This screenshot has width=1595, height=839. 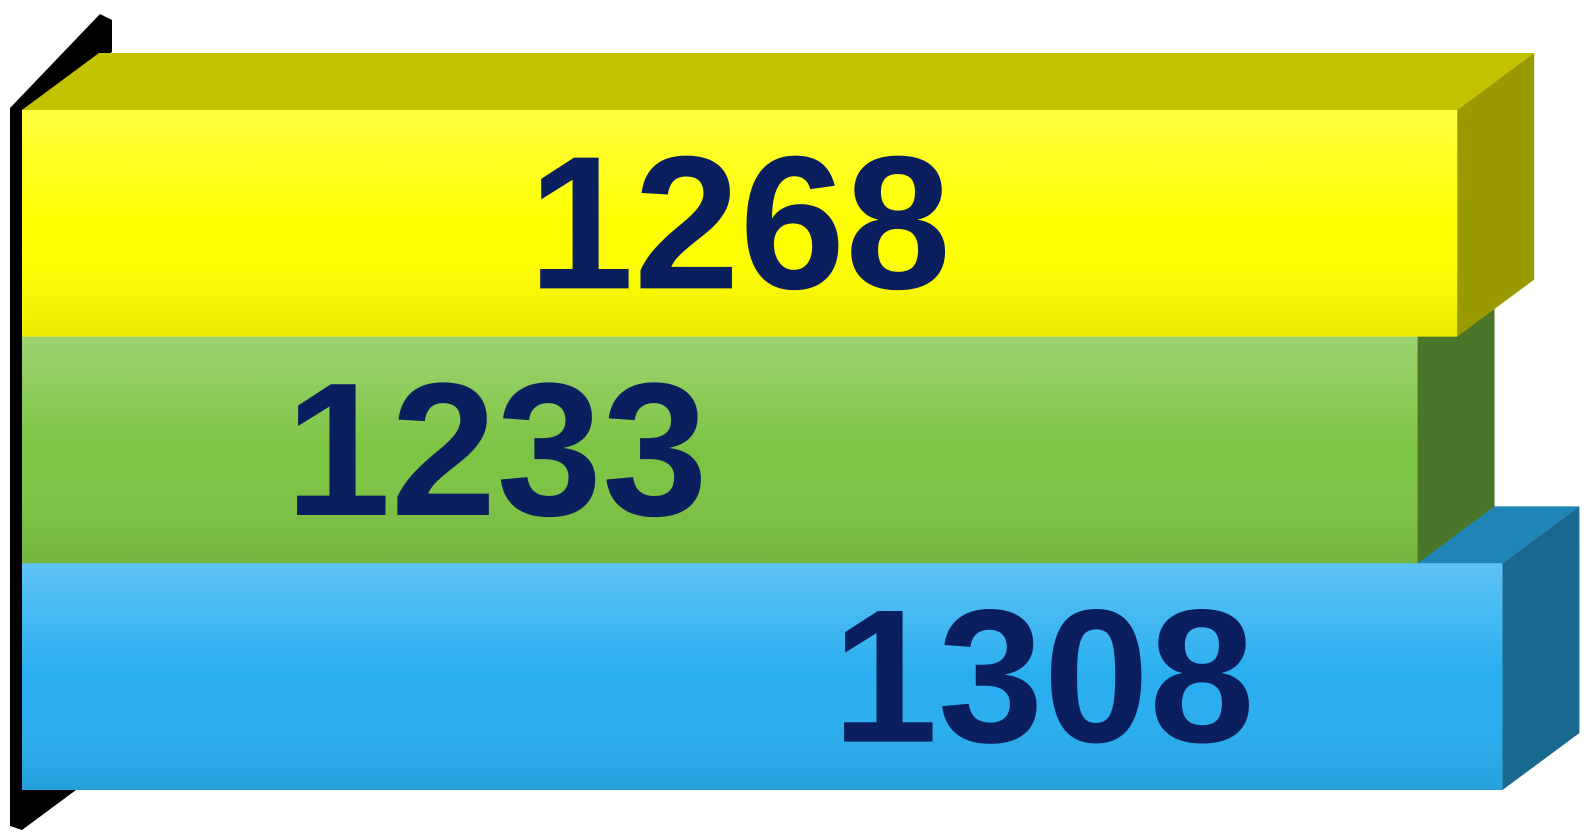 I want to click on bar-top-shade, so click(x=778, y=81).